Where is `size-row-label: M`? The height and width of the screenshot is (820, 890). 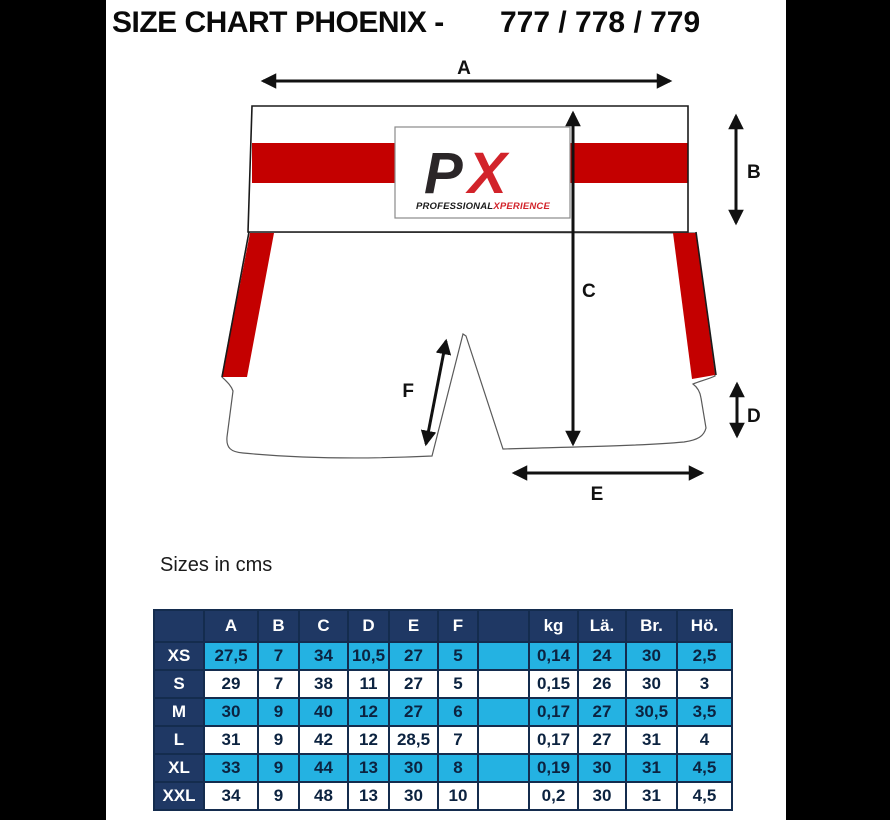 size-row-label: M is located at coordinates (179, 712).